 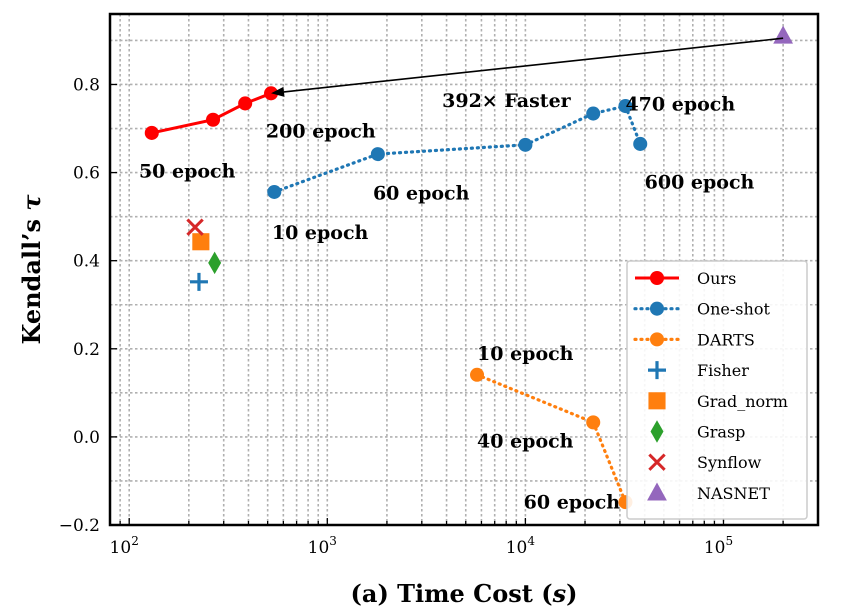 I want to click on x-tick-label-0: 10², so click(x=124, y=546).